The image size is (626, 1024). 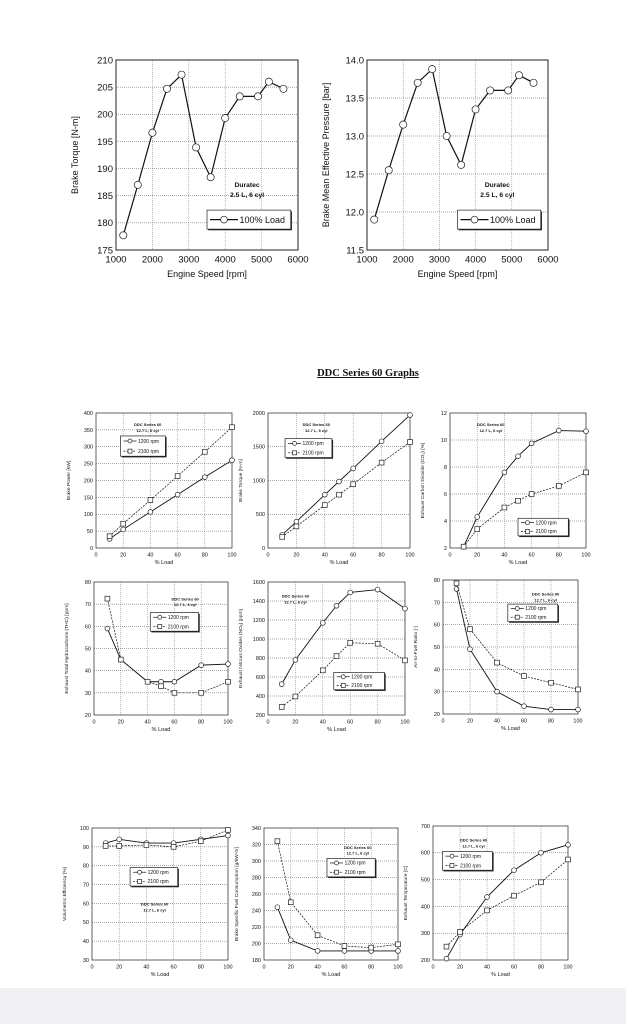 What do you see at coordinates (425, 881) in the screenshot?
I see `y-tick-label: 500` at bounding box center [425, 881].